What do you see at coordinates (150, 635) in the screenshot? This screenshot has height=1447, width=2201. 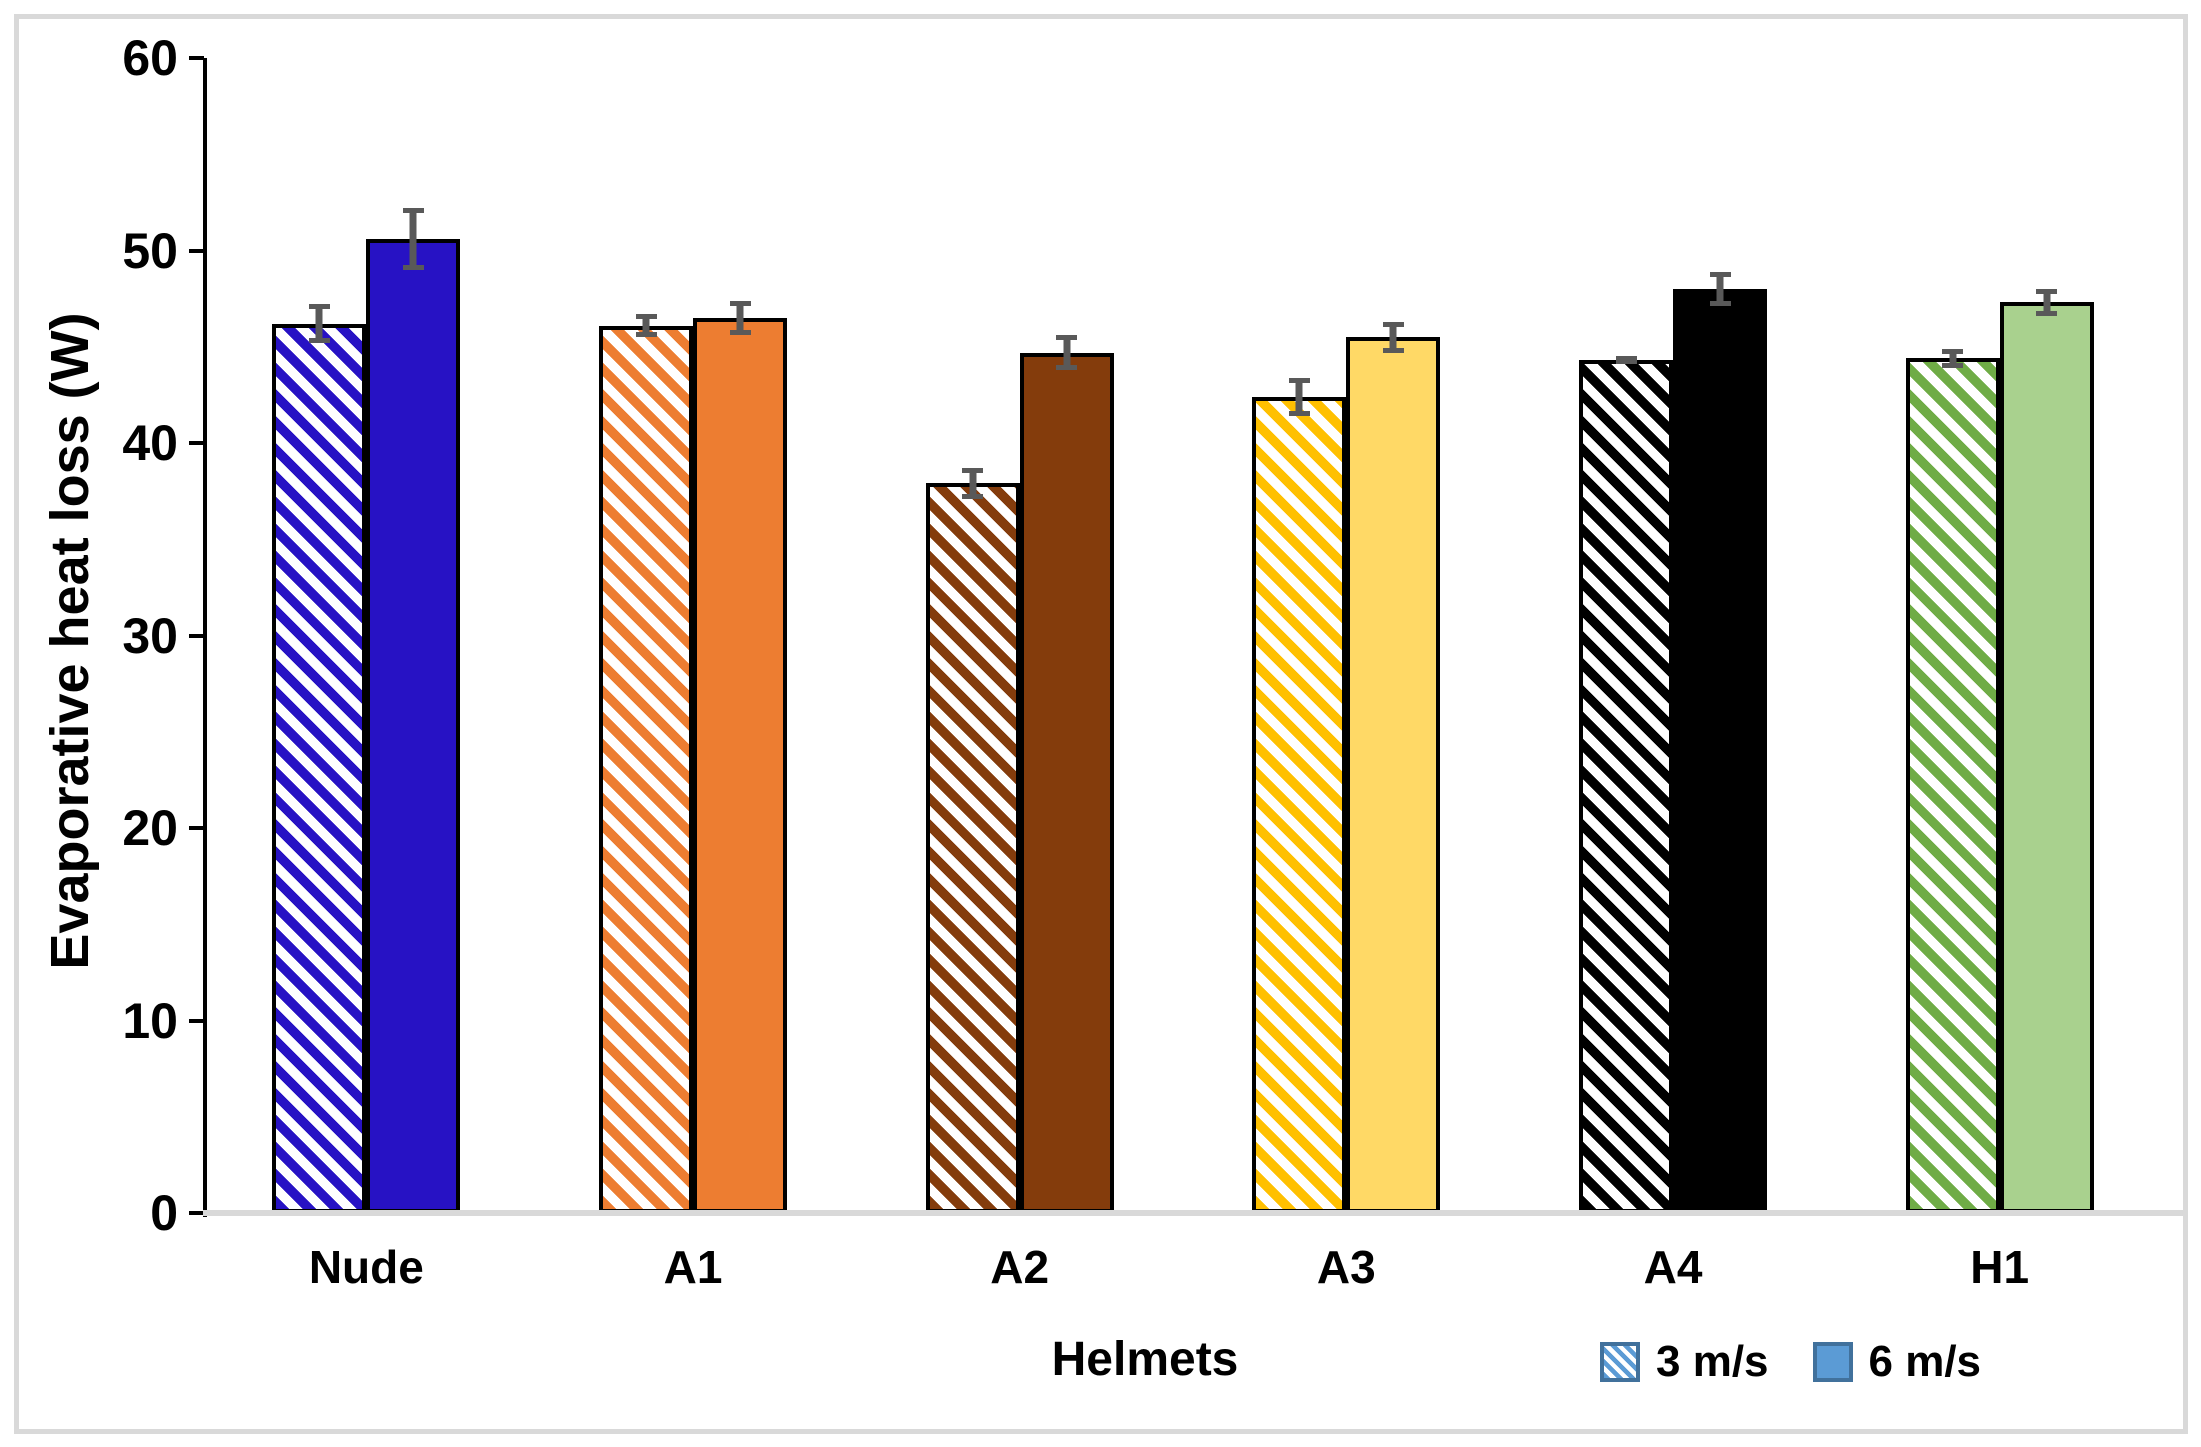 I see `y-tick-label: 30` at bounding box center [150, 635].